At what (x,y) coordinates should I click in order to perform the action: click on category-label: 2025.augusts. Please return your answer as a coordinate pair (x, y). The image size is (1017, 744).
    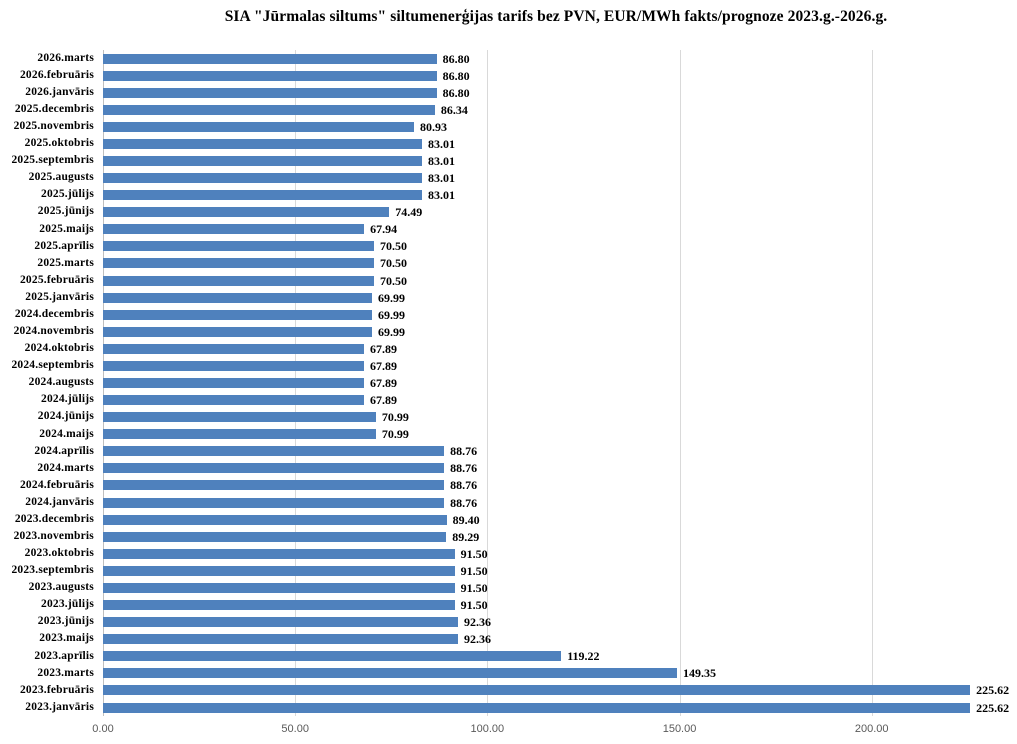
    Looking at the image, I should click on (61, 177).